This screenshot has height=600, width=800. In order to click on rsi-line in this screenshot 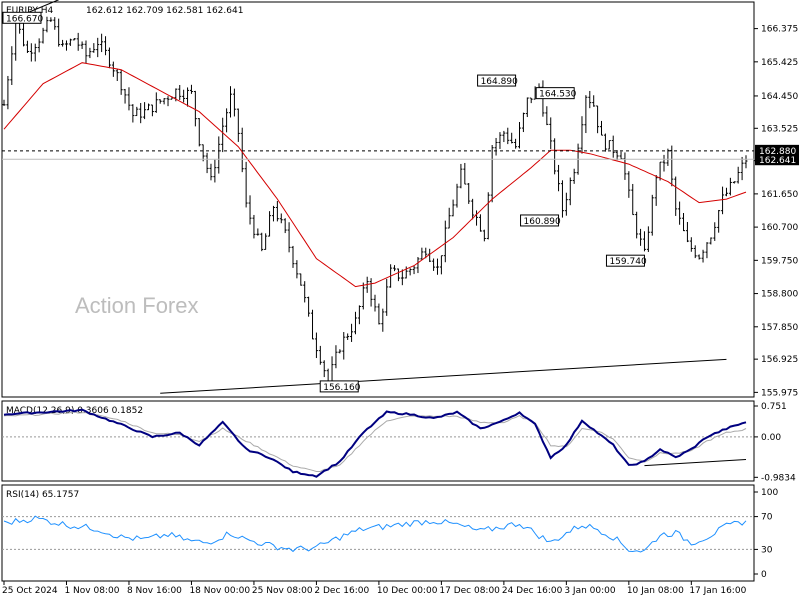, I will do `click(375, 534)`.